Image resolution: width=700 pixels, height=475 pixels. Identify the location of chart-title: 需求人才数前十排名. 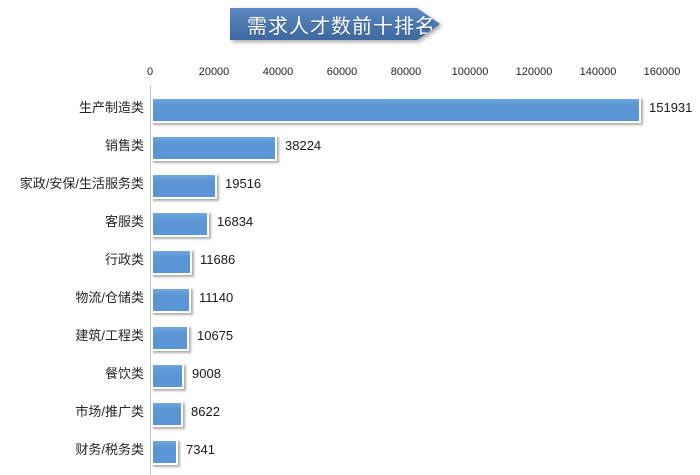
(341, 26).